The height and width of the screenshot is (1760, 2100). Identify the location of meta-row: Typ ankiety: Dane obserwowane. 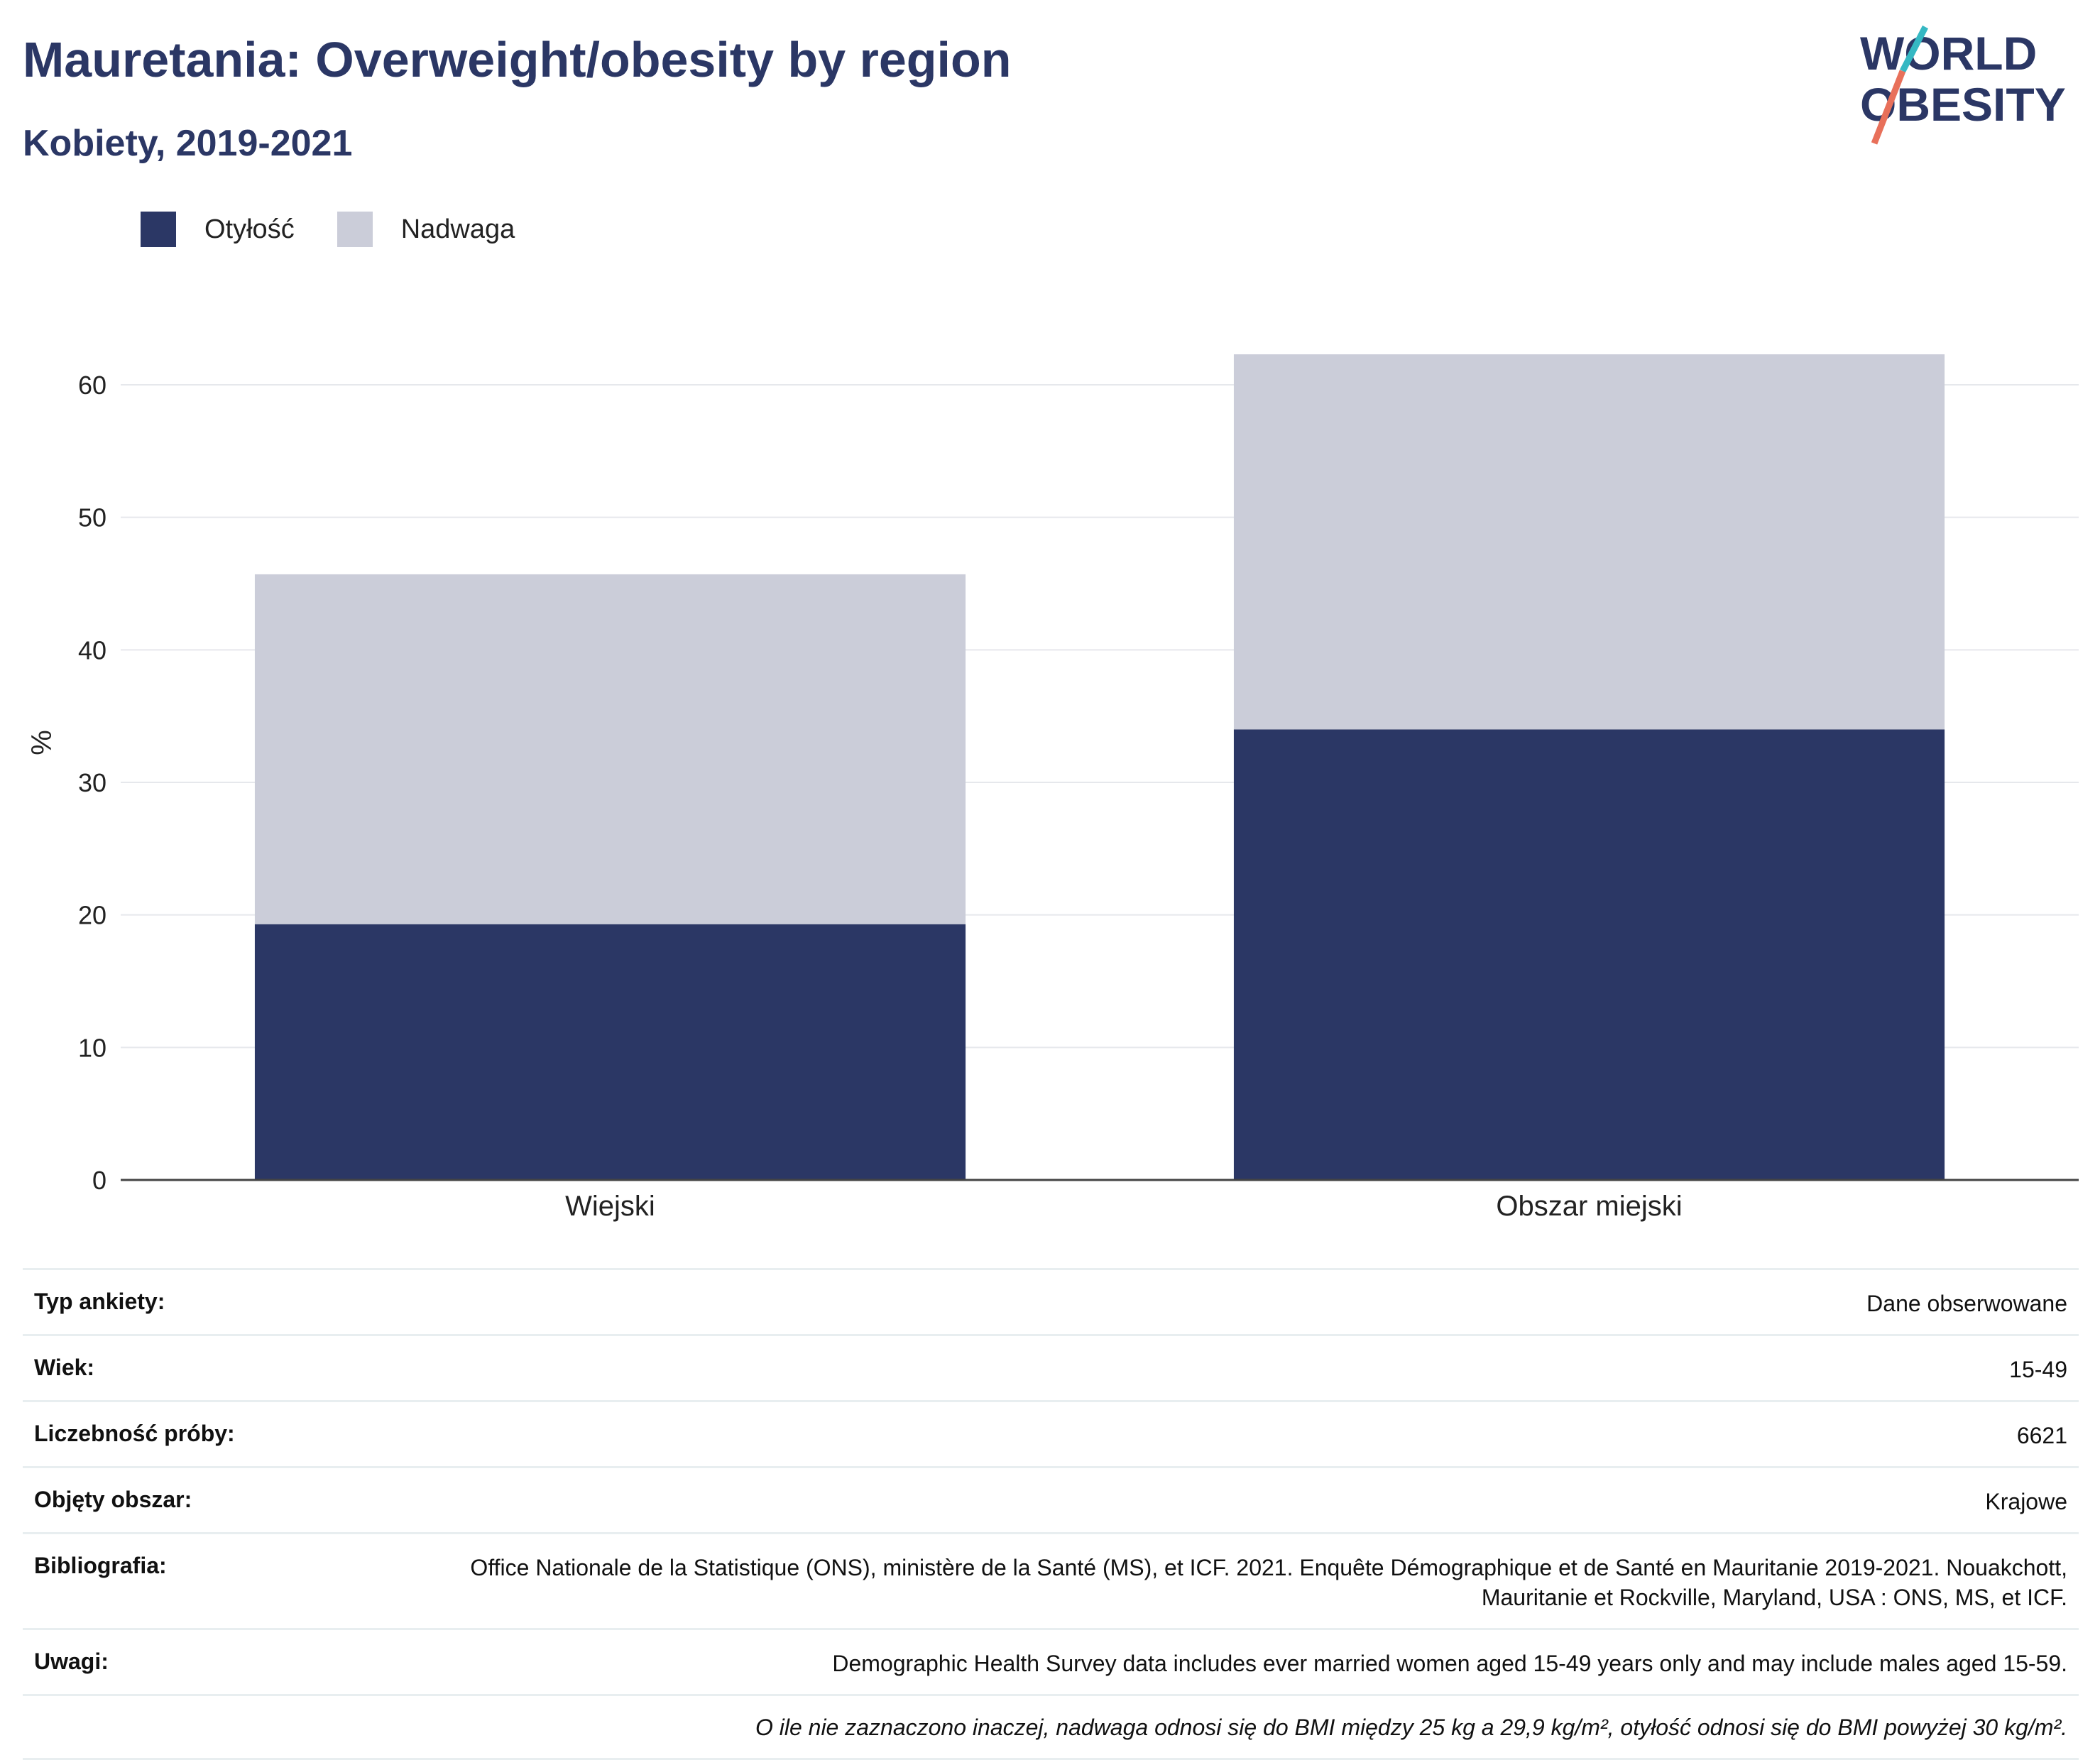
(1051, 1301).